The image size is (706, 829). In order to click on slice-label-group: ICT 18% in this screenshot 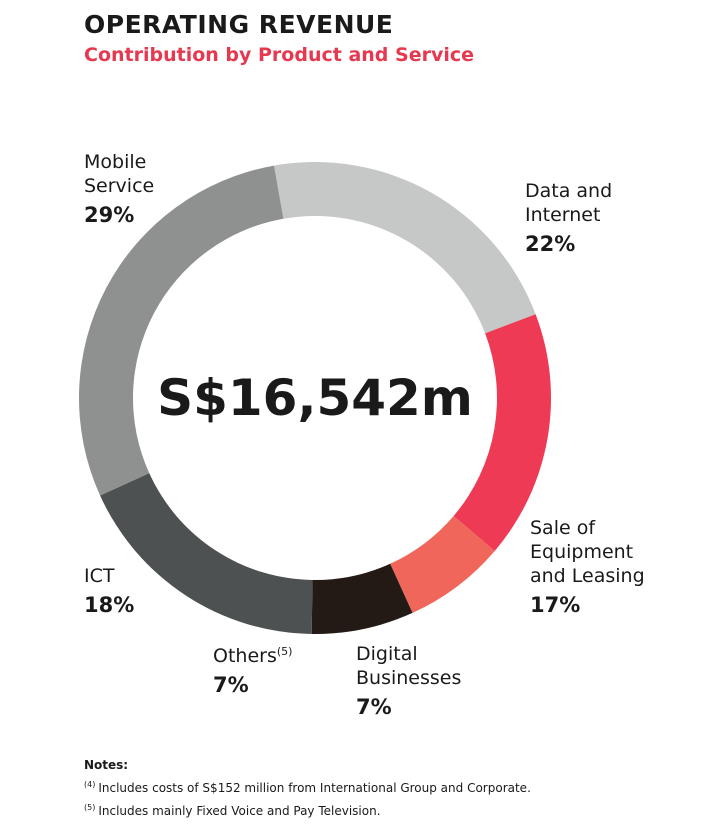, I will do `click(109, 591)`.